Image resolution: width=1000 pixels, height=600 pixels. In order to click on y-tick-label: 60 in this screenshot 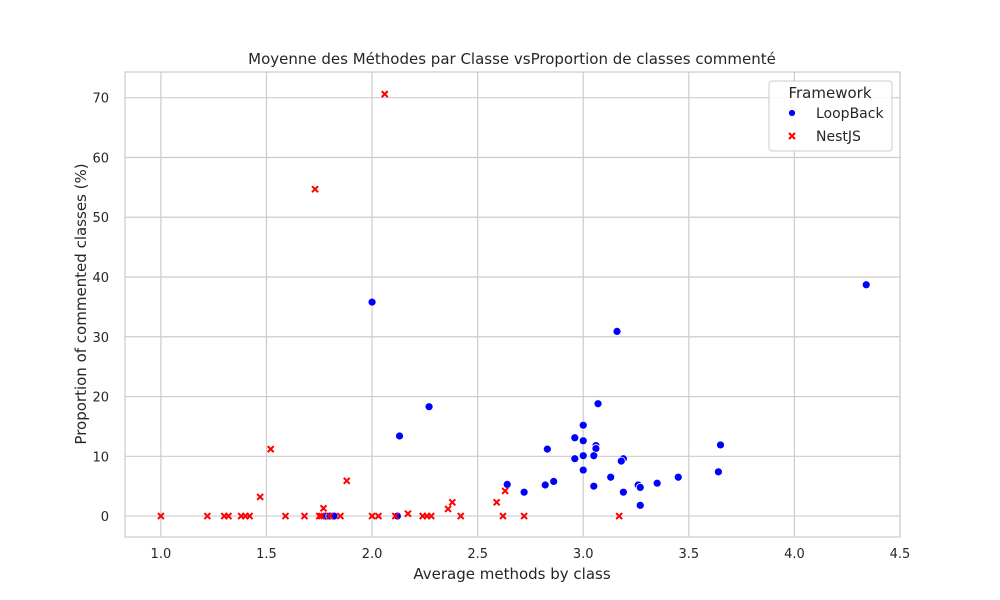, I will do `click(100, 158)`.